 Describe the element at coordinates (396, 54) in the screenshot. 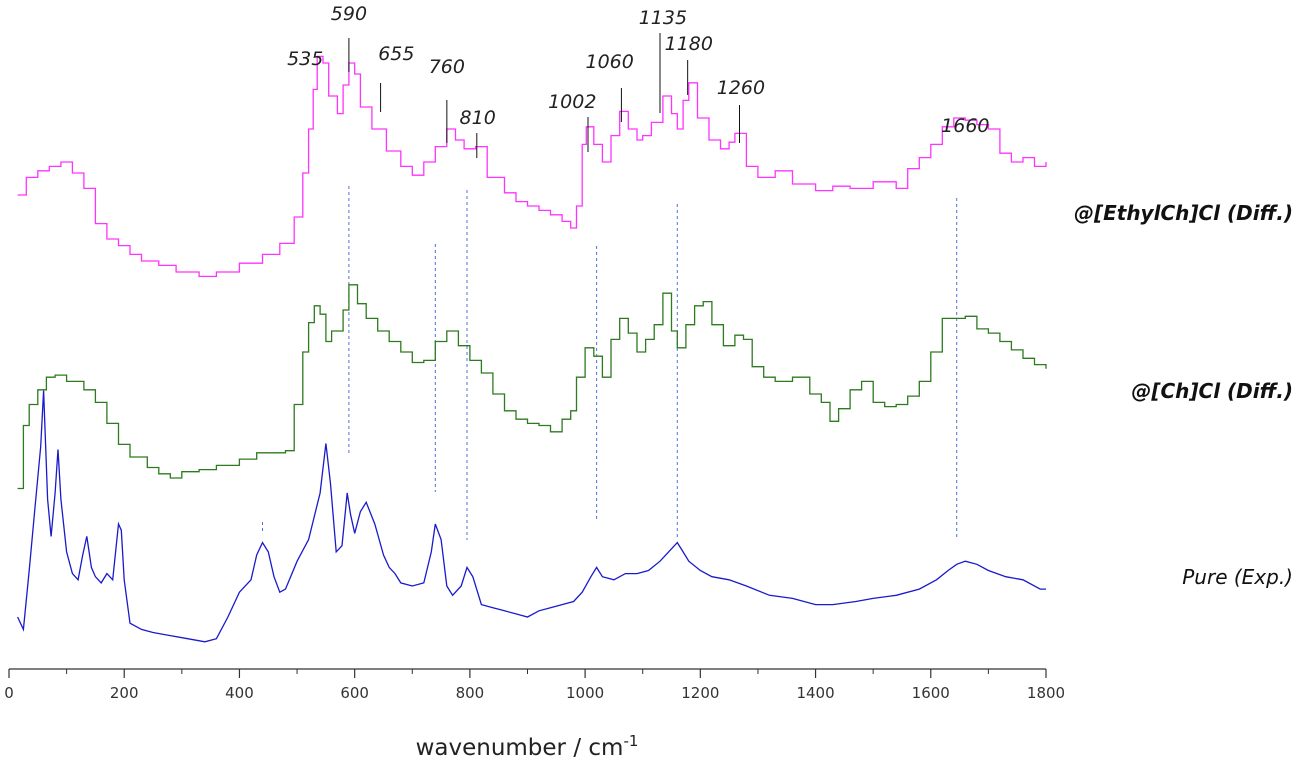

I see `peak-label: 655` at that location.